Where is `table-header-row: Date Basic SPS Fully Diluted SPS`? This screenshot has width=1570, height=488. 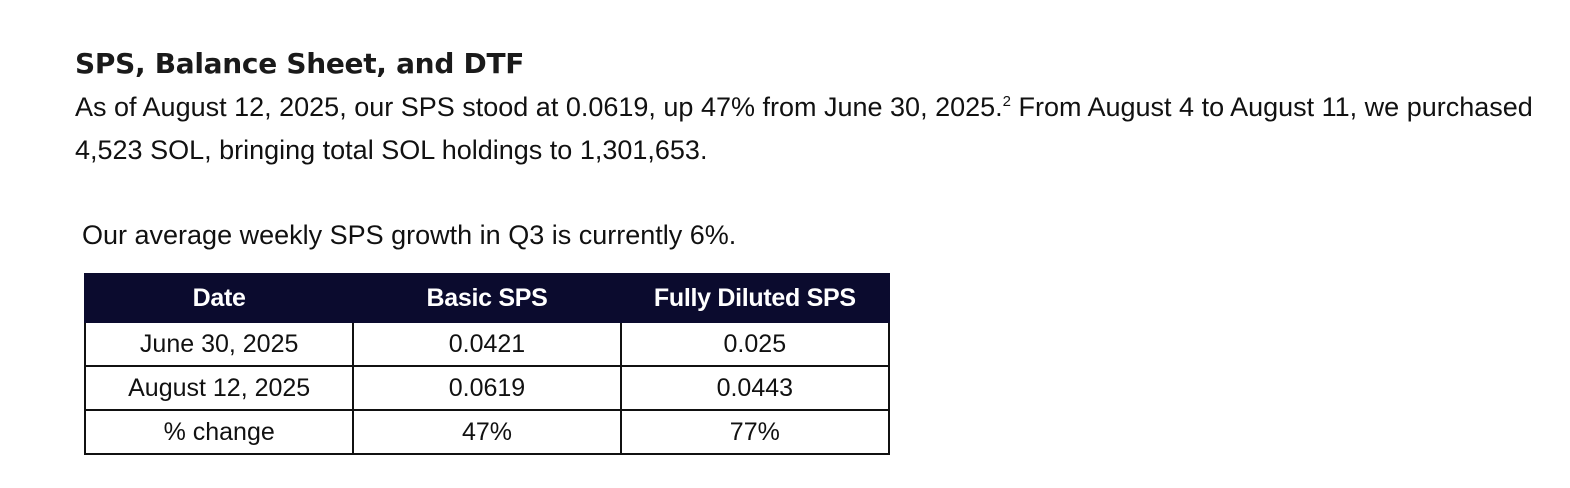 table-header-row: Date Basic SPS Fully Diluted SPS is located at coordinates (487, 298).